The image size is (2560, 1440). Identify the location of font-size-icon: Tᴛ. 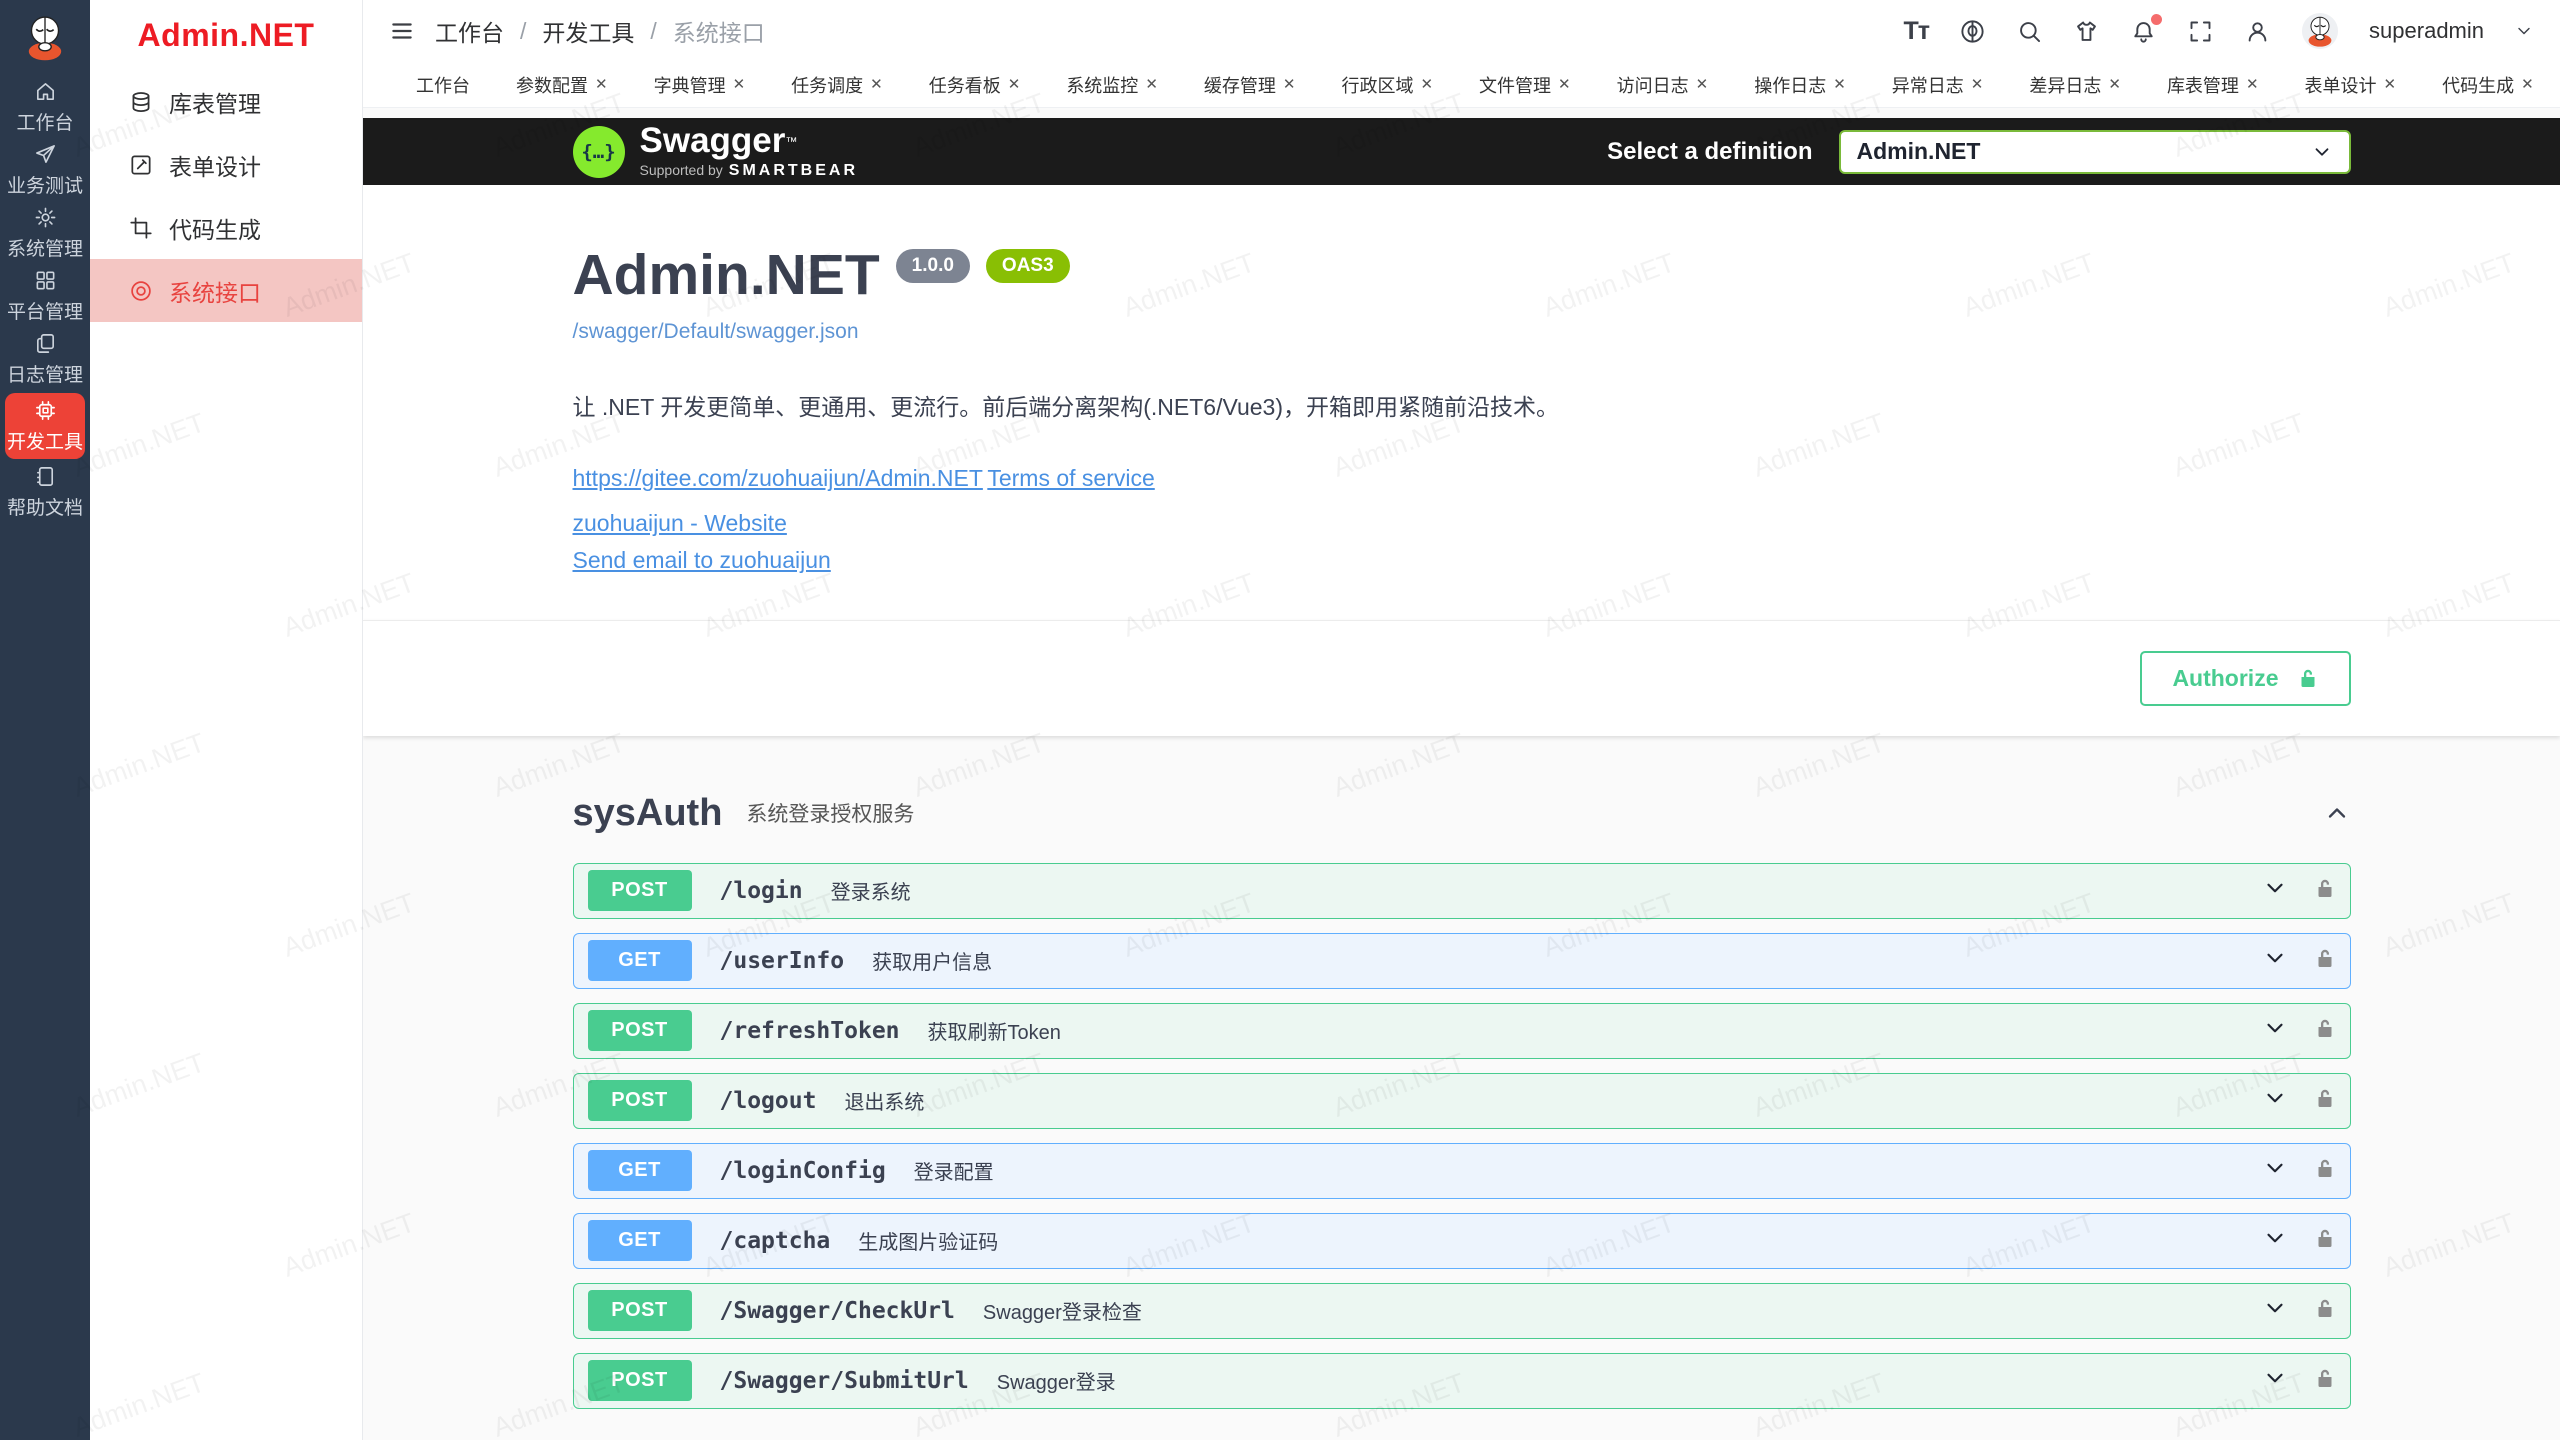
(1916, 30).